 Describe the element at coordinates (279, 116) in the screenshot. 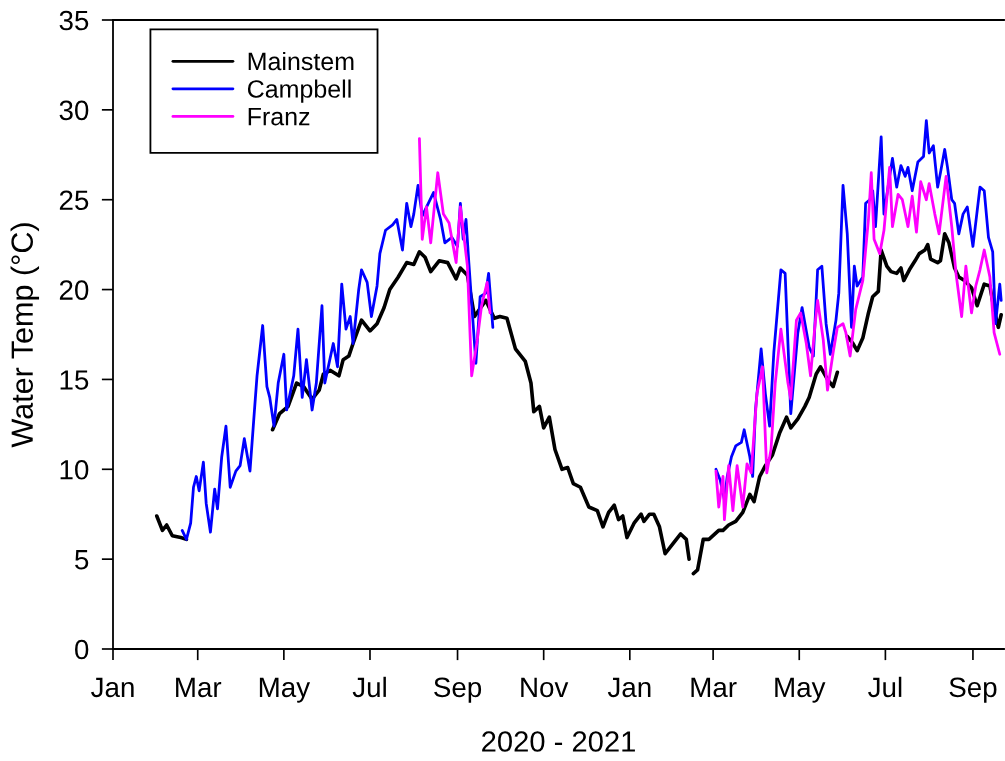

I see `legend-label: Franz` at that location.